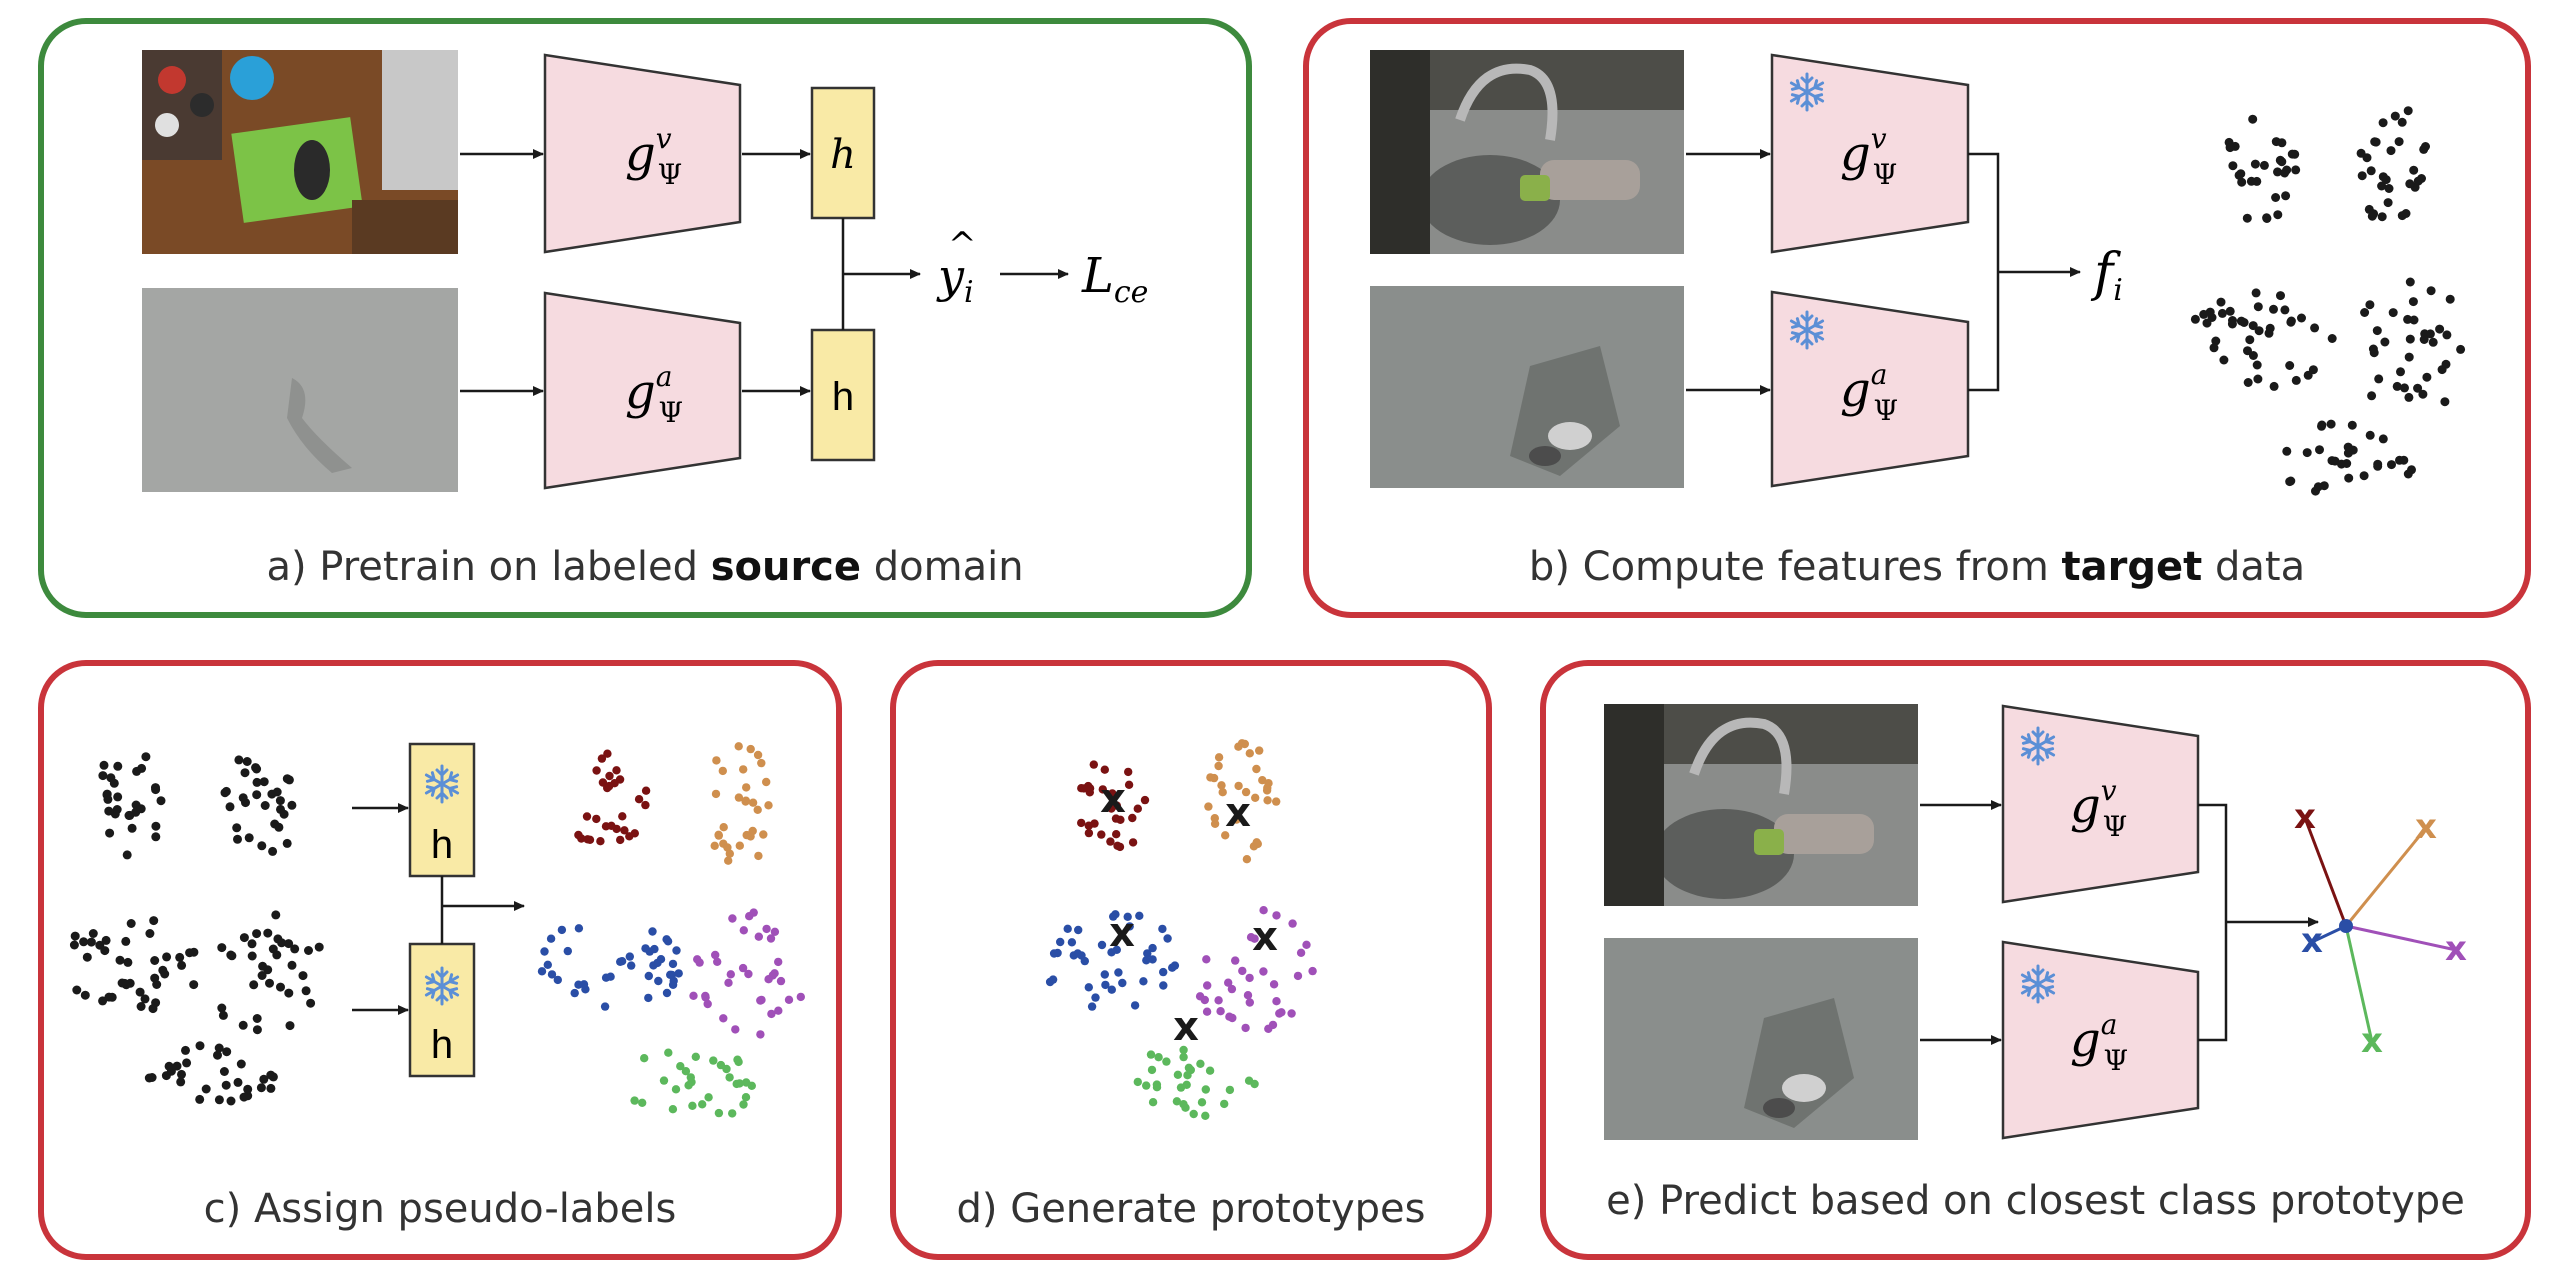 The image size is (2572, 1282). Describe the element at coordinates (654, 394) in the screenshot. I see `audio-encoder-label-a: ga Ψ` at that location.